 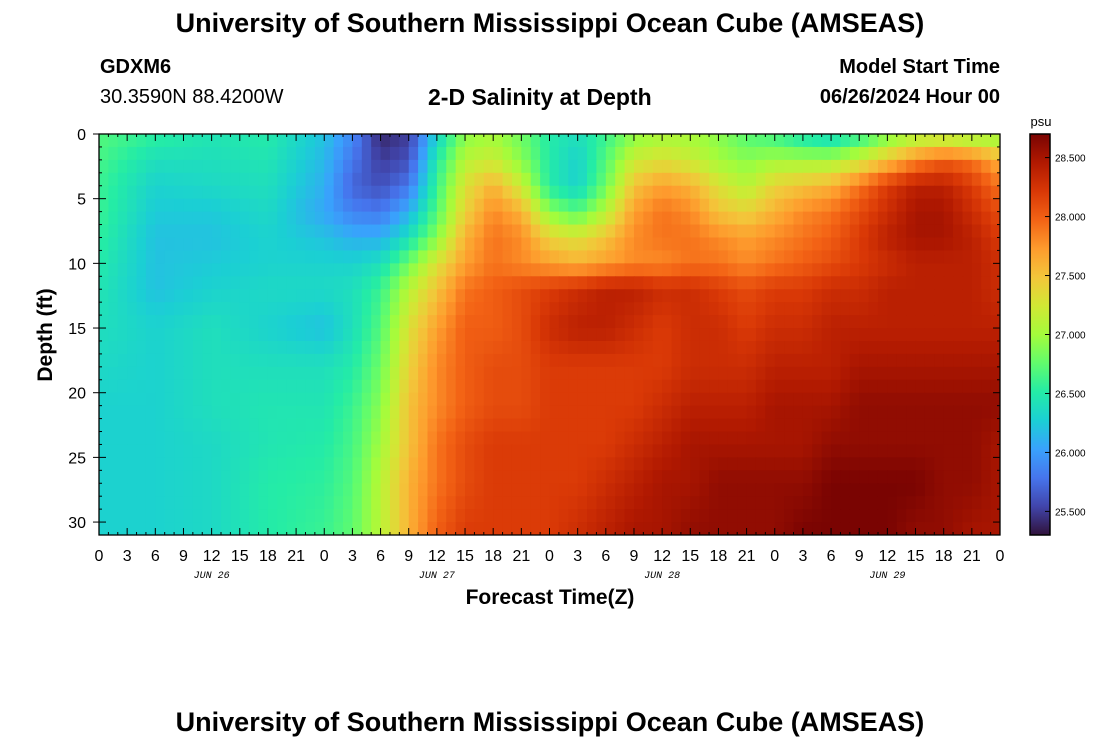 What do you see at coordinates (408, 556) in the screenshot?
I see `x-tick-label: 9` at bounding box center [408, 556].